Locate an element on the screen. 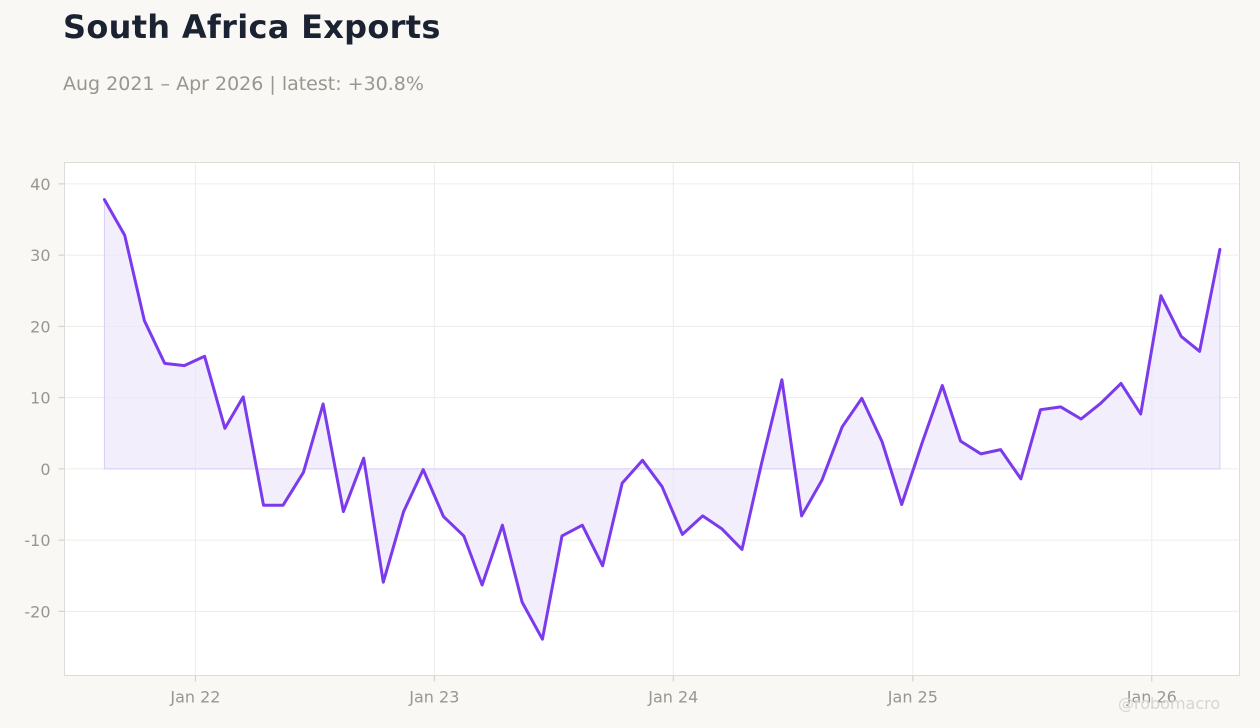  y-tick-label: 20 is located at coordinates (40, 326).